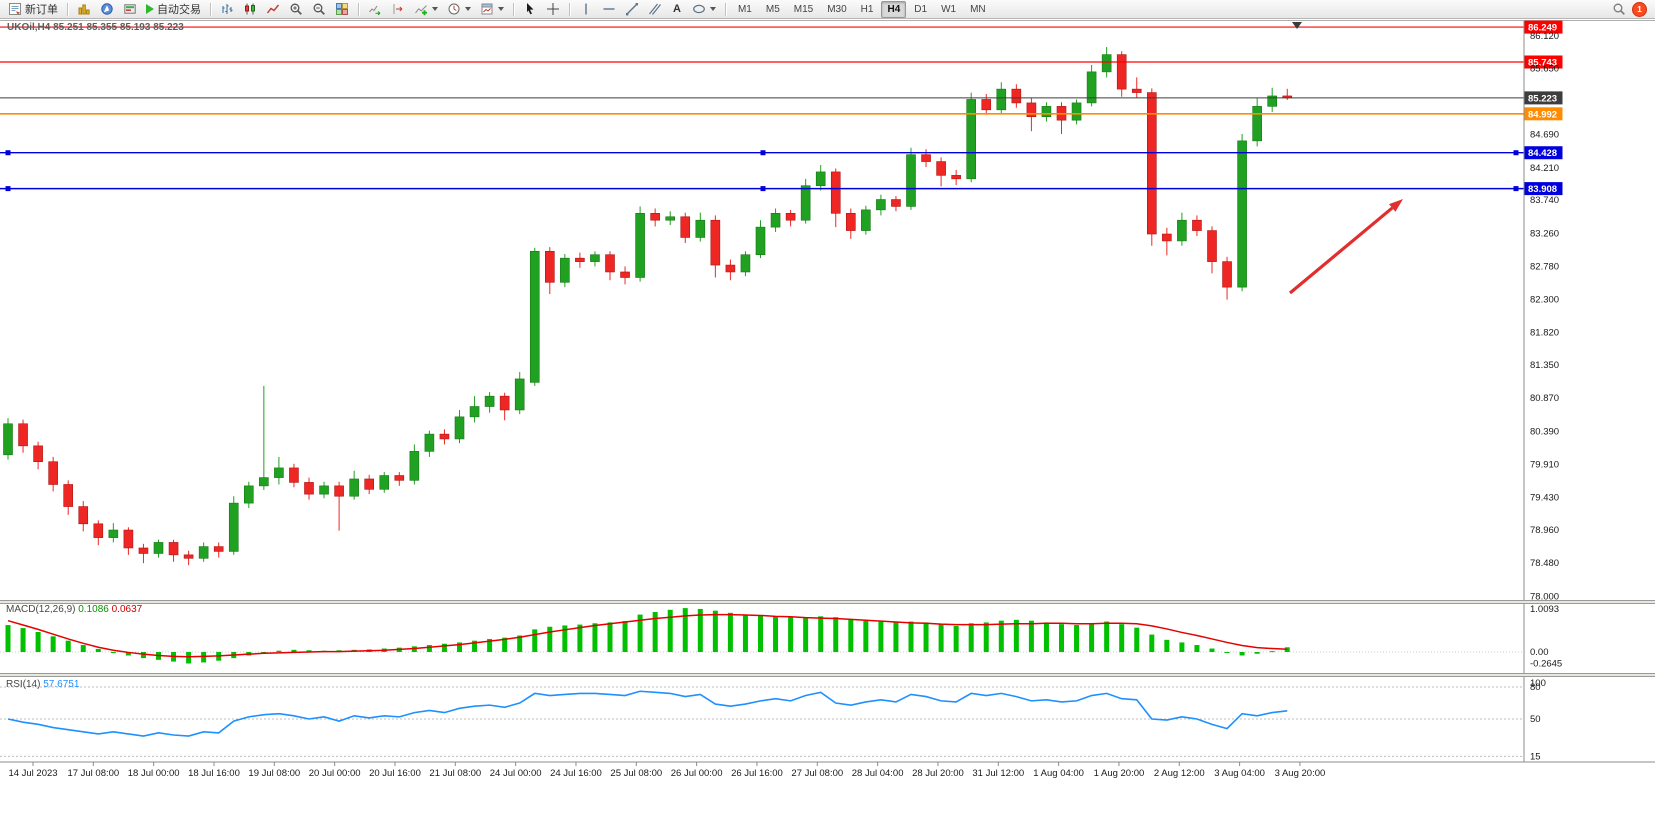  I want to click on timeframe-h4: H4, so click(894, 9).